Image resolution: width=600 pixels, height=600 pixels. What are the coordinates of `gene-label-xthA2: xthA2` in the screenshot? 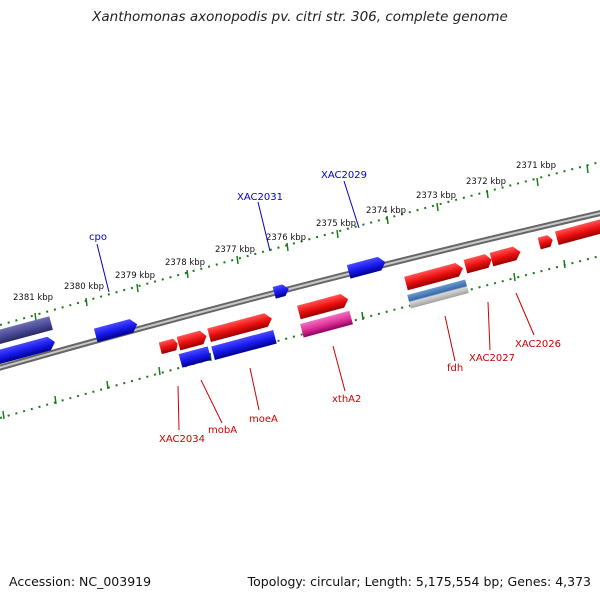 It's located at (346, 399).